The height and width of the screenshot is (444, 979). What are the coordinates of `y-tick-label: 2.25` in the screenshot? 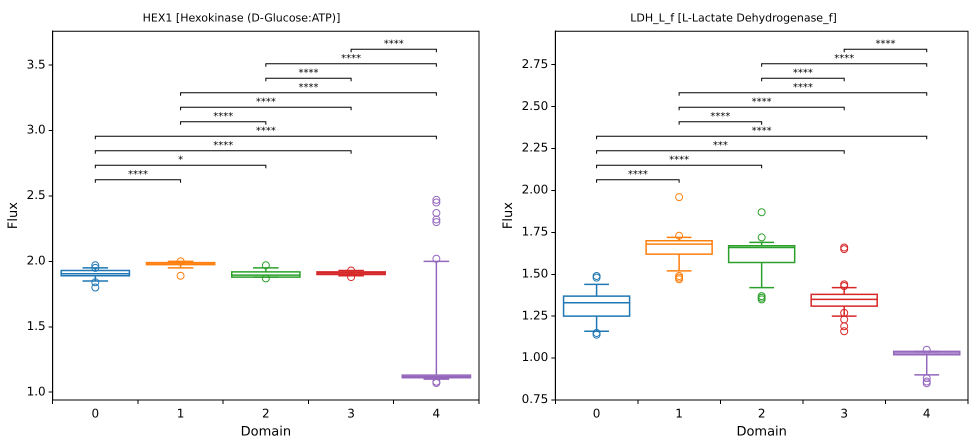 It's located at (535, 147).